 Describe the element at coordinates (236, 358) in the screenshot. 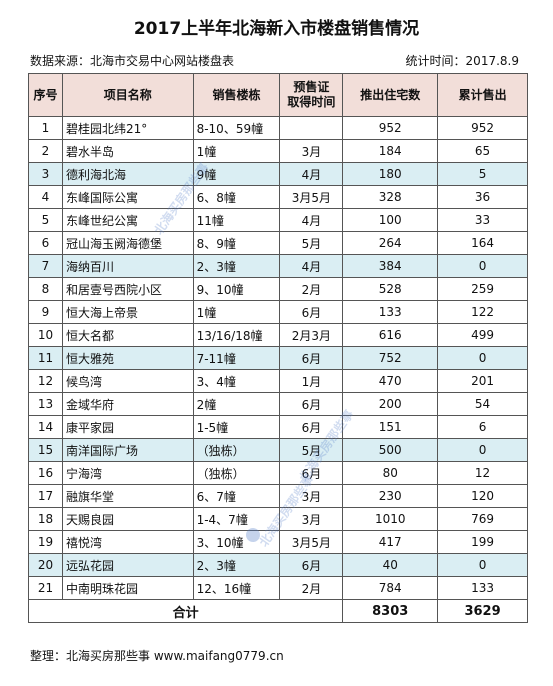

I see `row-building: 7-11幢` at that location.